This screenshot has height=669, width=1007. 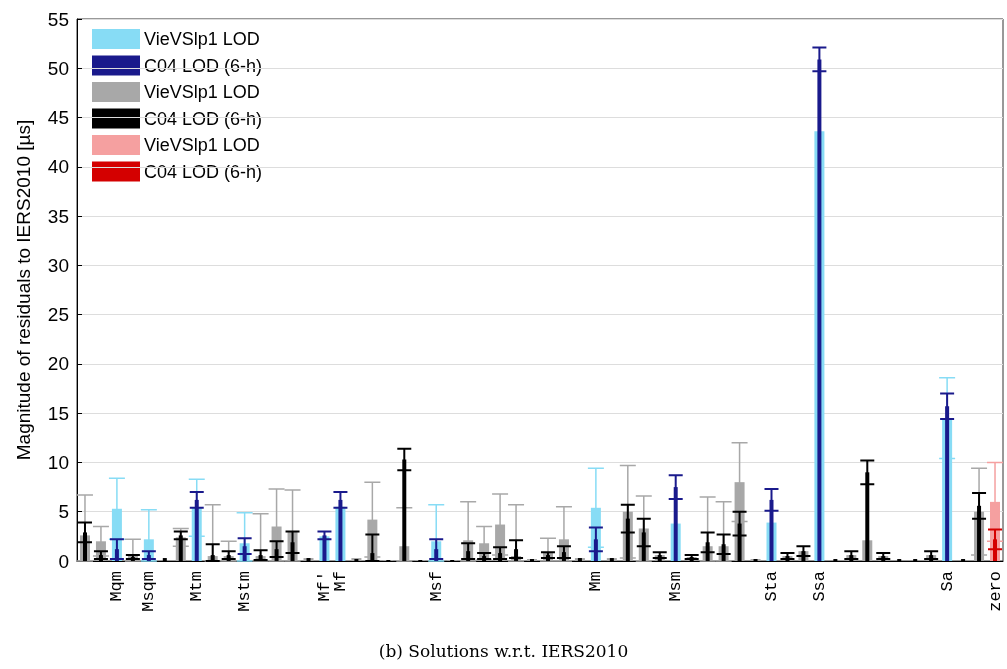 What do you see at coordinates (117, 586) in the screenshot?
I see `x-tick-label: Mqm` at bounding box center [117, 586].